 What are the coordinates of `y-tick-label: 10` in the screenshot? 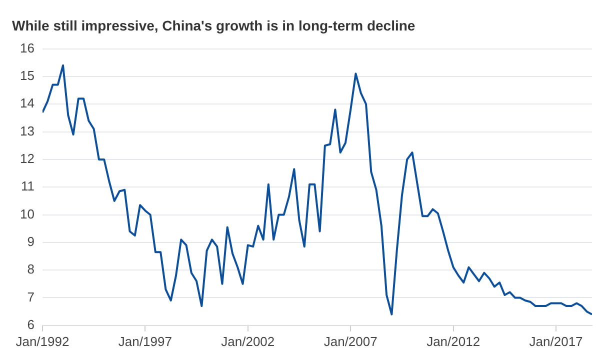 It's located at (27, 214).